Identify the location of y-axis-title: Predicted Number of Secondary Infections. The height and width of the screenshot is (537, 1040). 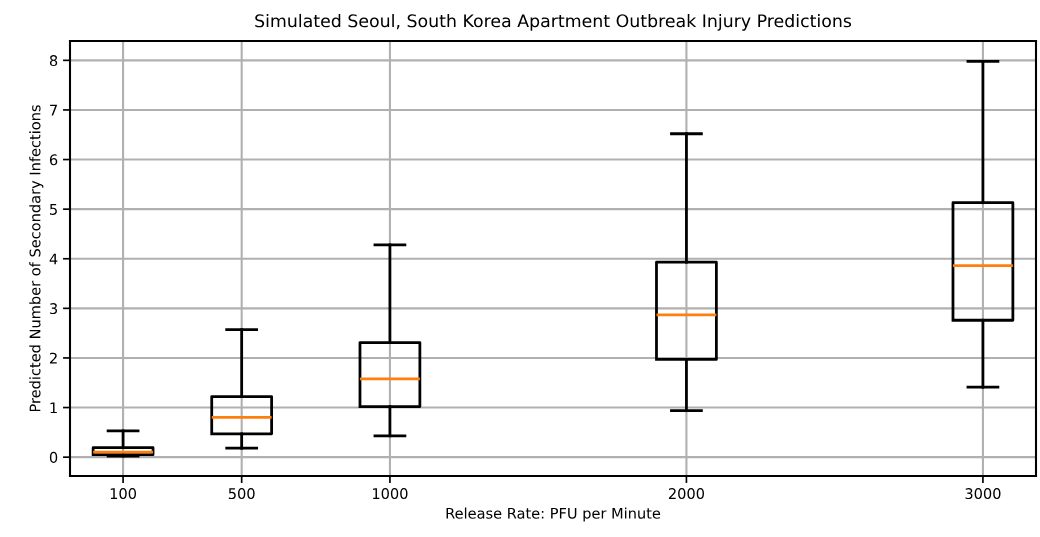
(36, 258).